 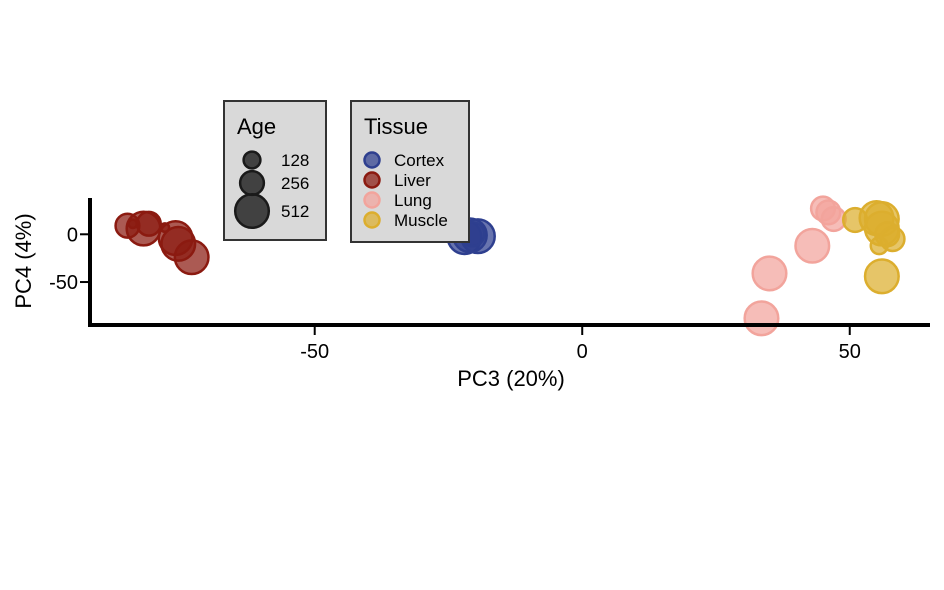 What do you see at coordinates (271, 190) in the screenshot?
I see `age-legend-entries: 128 256 512` at bounding box center [271, 190].